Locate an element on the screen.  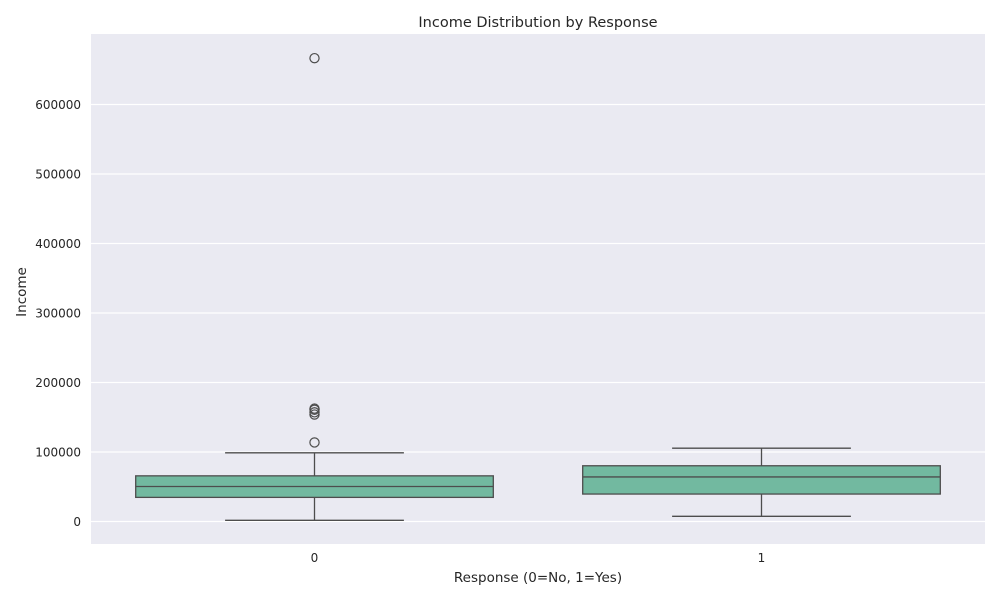
y-tick-label: 400000 is located at coordinates (58, 244).